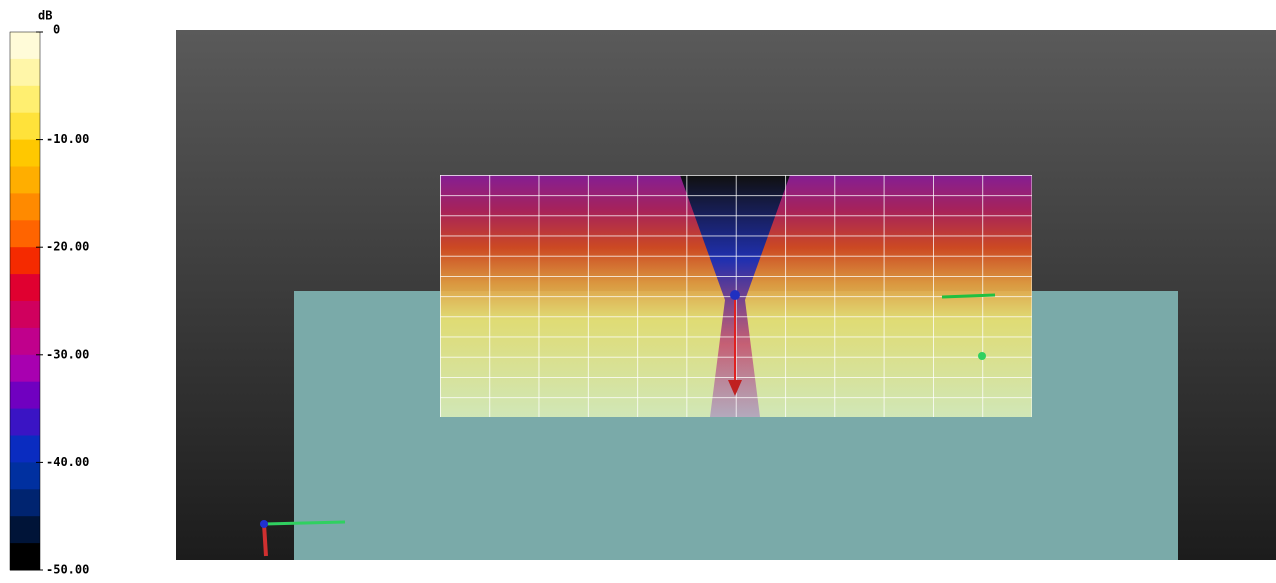  I want to click on colorbar-frame, so click(25, 301).